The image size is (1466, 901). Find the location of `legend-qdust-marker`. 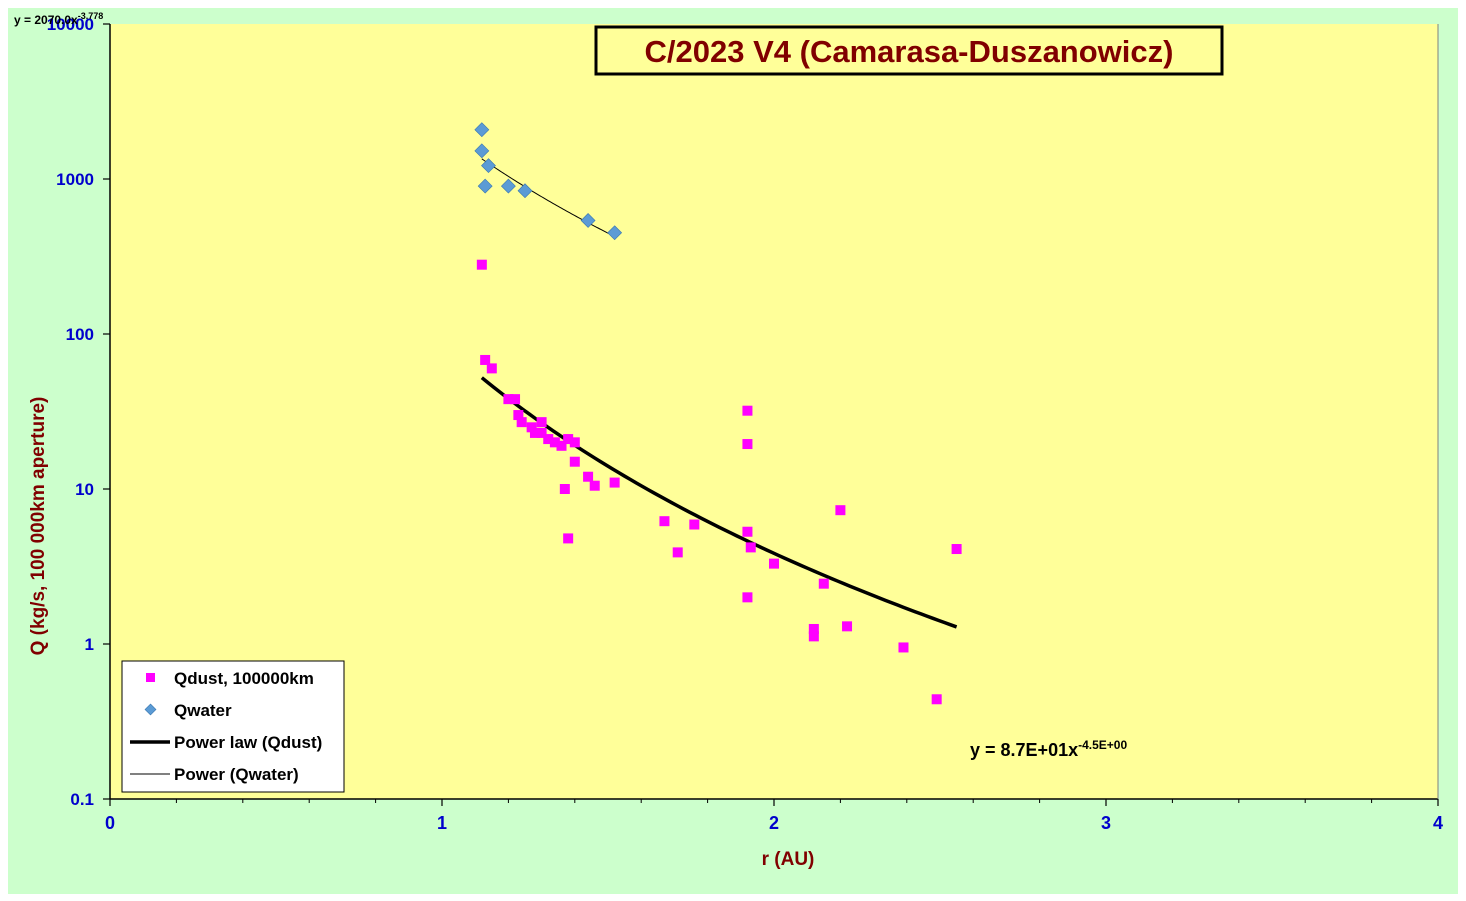

legend-qdust-marker is located at coordinates (150, 677).